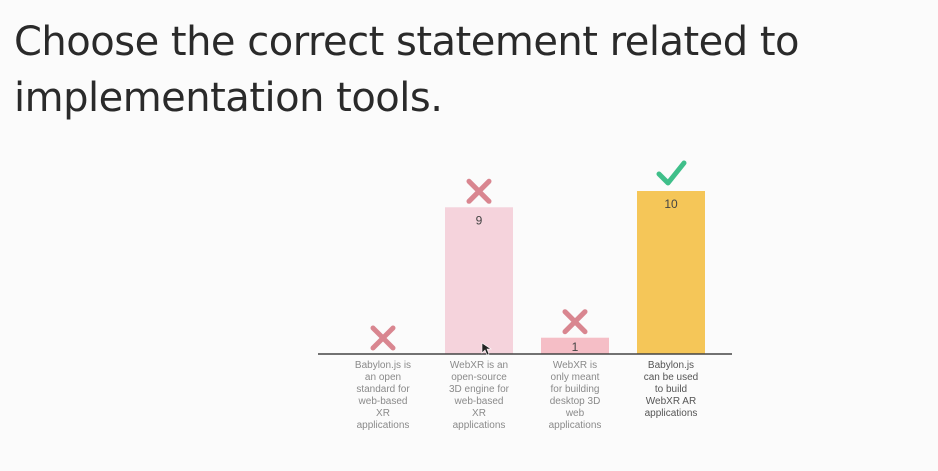 The image size is (938, 471). I want to click on check-icon, so click(671, 173).